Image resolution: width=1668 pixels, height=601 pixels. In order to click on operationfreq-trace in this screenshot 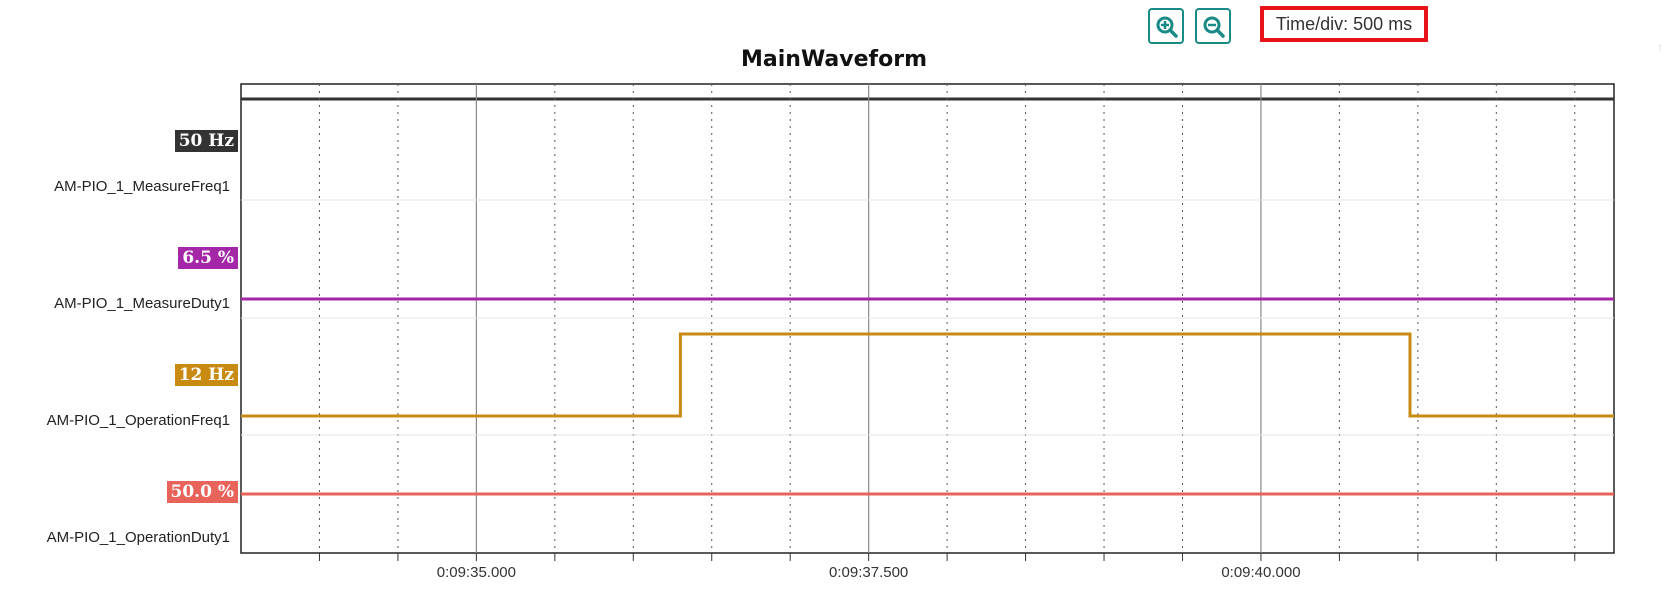, I will do `click(927, 375)`.